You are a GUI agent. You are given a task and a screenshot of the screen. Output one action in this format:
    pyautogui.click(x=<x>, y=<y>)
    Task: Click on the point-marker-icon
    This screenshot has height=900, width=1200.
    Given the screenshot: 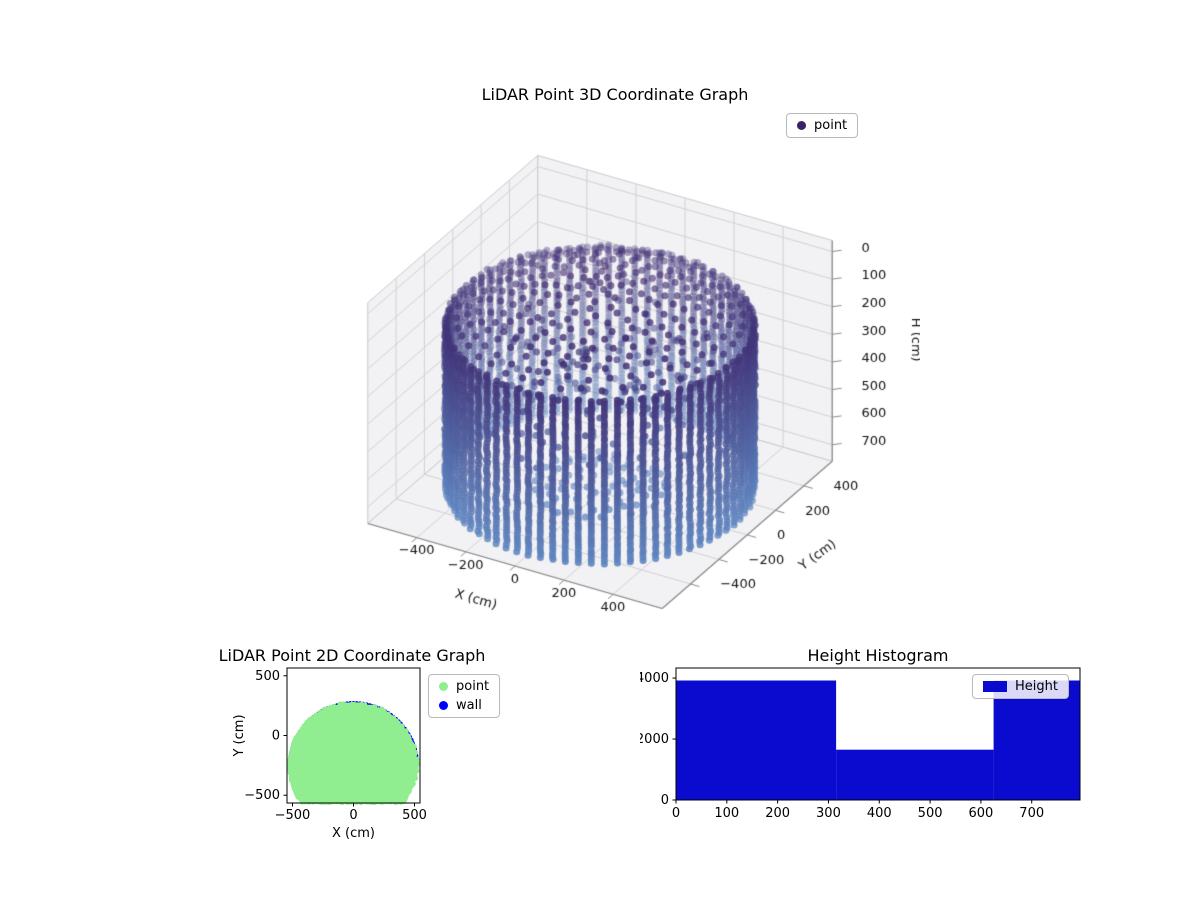 What is the action you would take?
    pyautogui.click(x=801, y=125)
    